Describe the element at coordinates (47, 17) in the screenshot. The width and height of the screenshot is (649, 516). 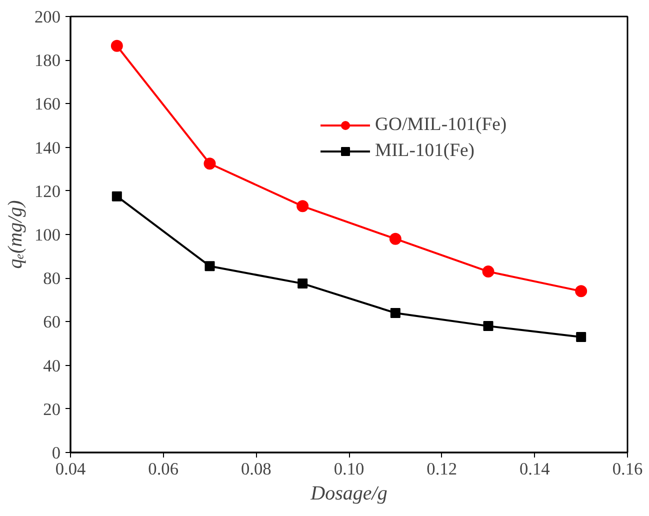
I see `y-tick-label: 200` at that location.